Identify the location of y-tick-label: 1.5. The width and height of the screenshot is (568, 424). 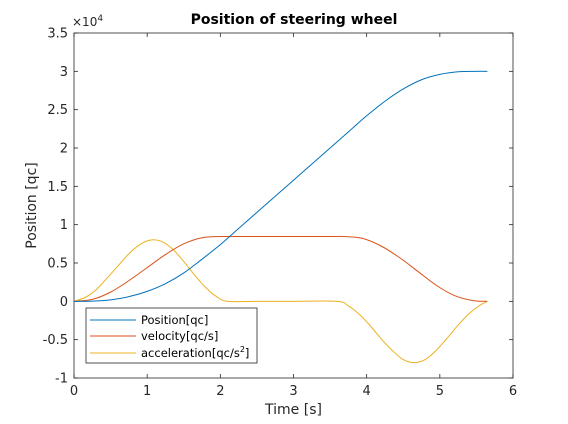
(57, 187).